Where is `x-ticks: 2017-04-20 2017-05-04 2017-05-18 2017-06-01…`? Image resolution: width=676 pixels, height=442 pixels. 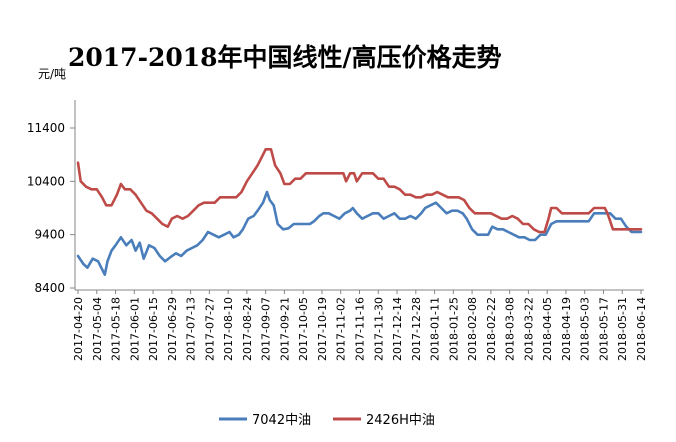
x-ticks: 2017-04-20 2017-05-04 2017-05-18 2017-06-01… is located at coordinates (360, 325).